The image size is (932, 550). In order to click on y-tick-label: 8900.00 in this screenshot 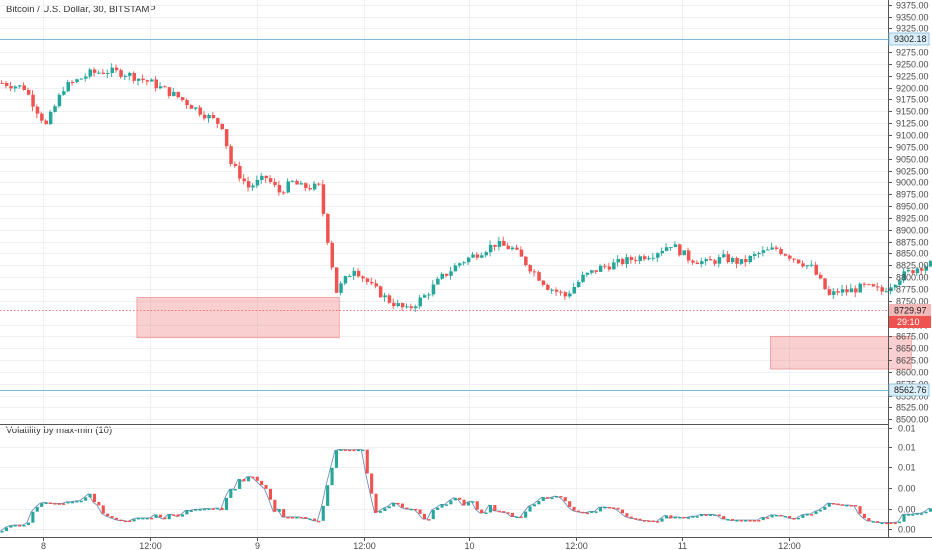, I will do `click(912, 231)`.